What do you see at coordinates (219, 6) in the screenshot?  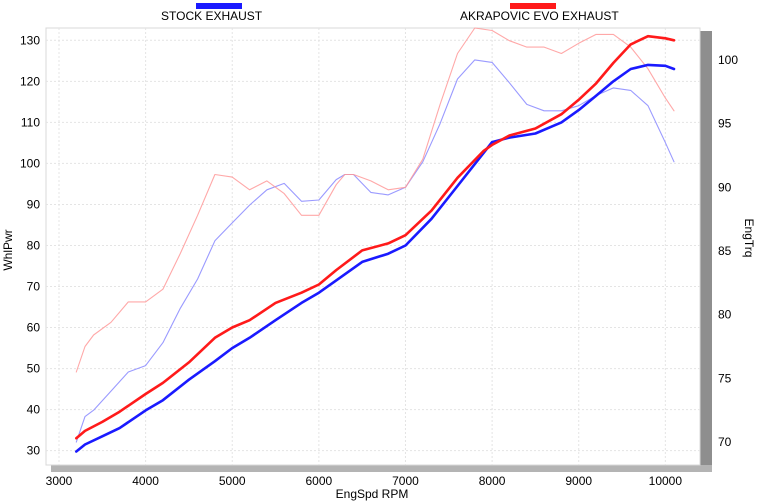 I see `legend-swatch-stock` at bounding box center [219, 6].